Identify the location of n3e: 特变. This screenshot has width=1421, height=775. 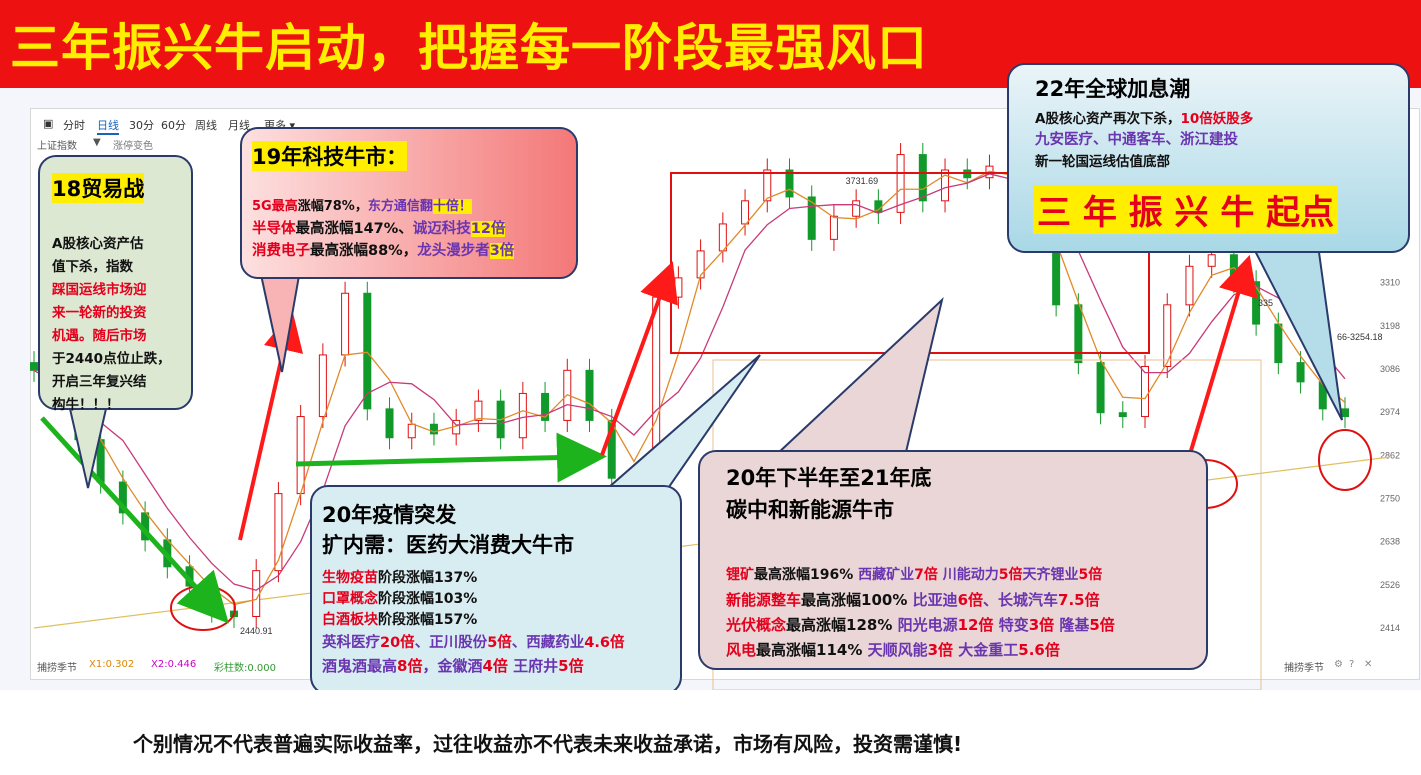
(1011, 625).